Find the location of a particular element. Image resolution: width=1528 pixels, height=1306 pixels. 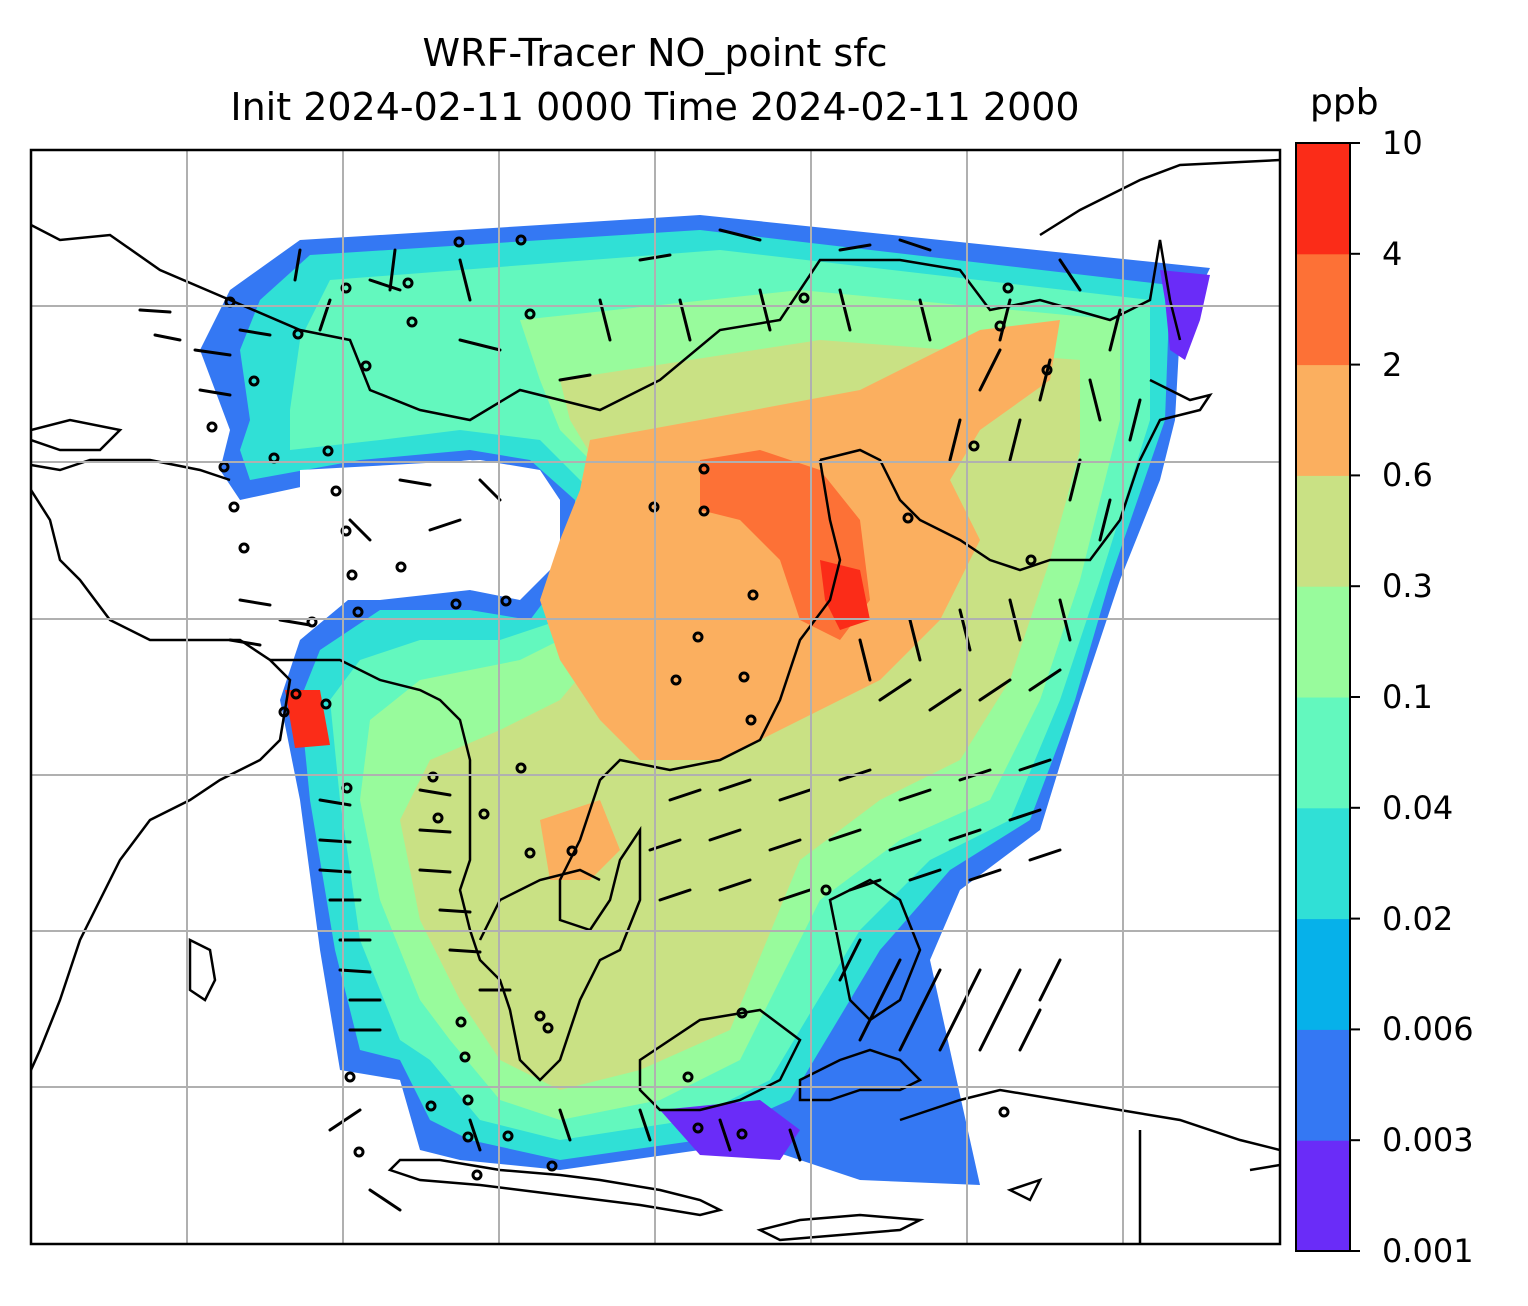

colorbar-tick-label: 4 is located at coordinates (1392, 253).